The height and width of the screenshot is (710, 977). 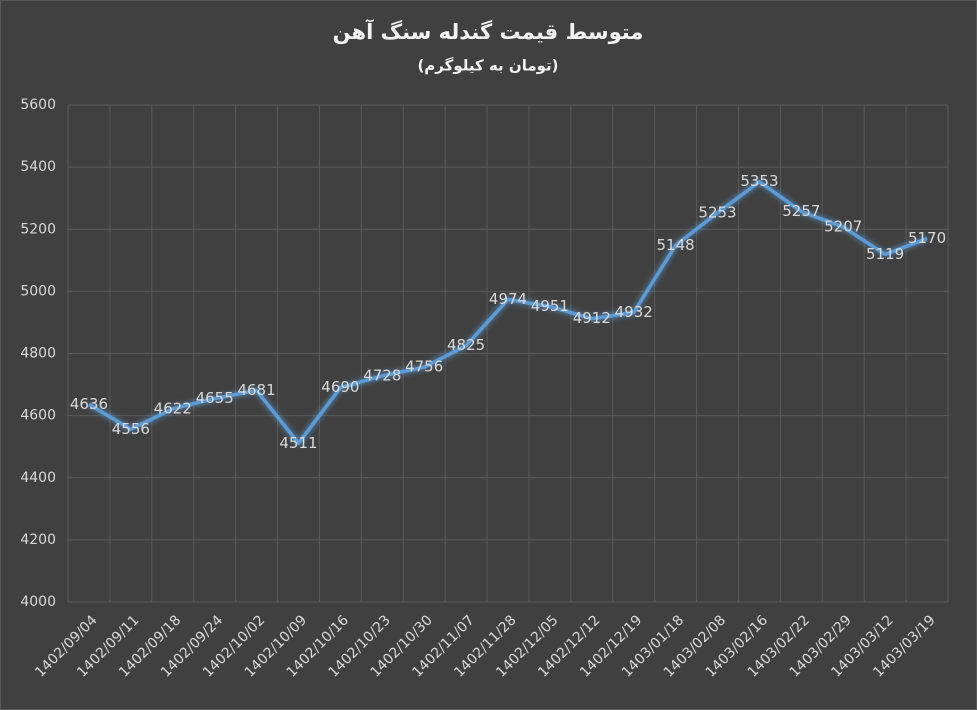 I want to click on data-label: 4690, so click(x=340, y=387).